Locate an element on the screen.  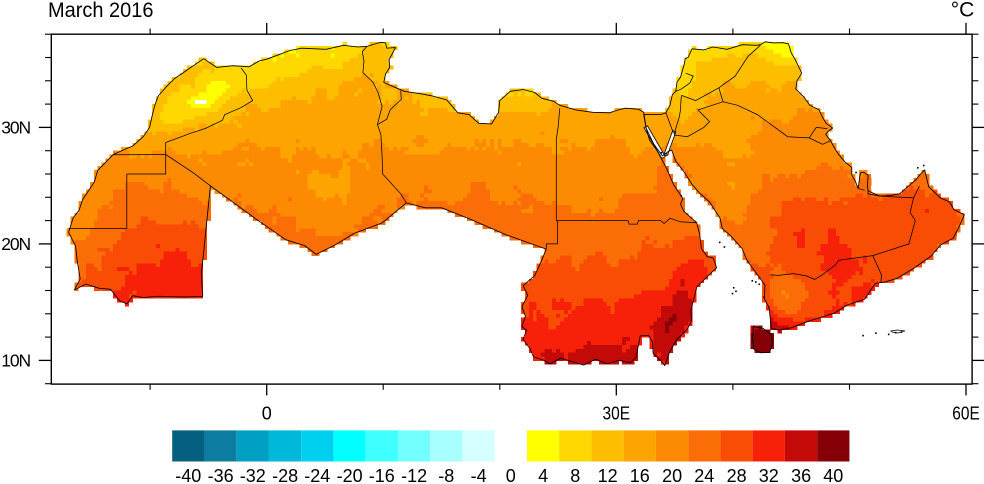
svg-text: 20 is located at coordinates (672, 475).